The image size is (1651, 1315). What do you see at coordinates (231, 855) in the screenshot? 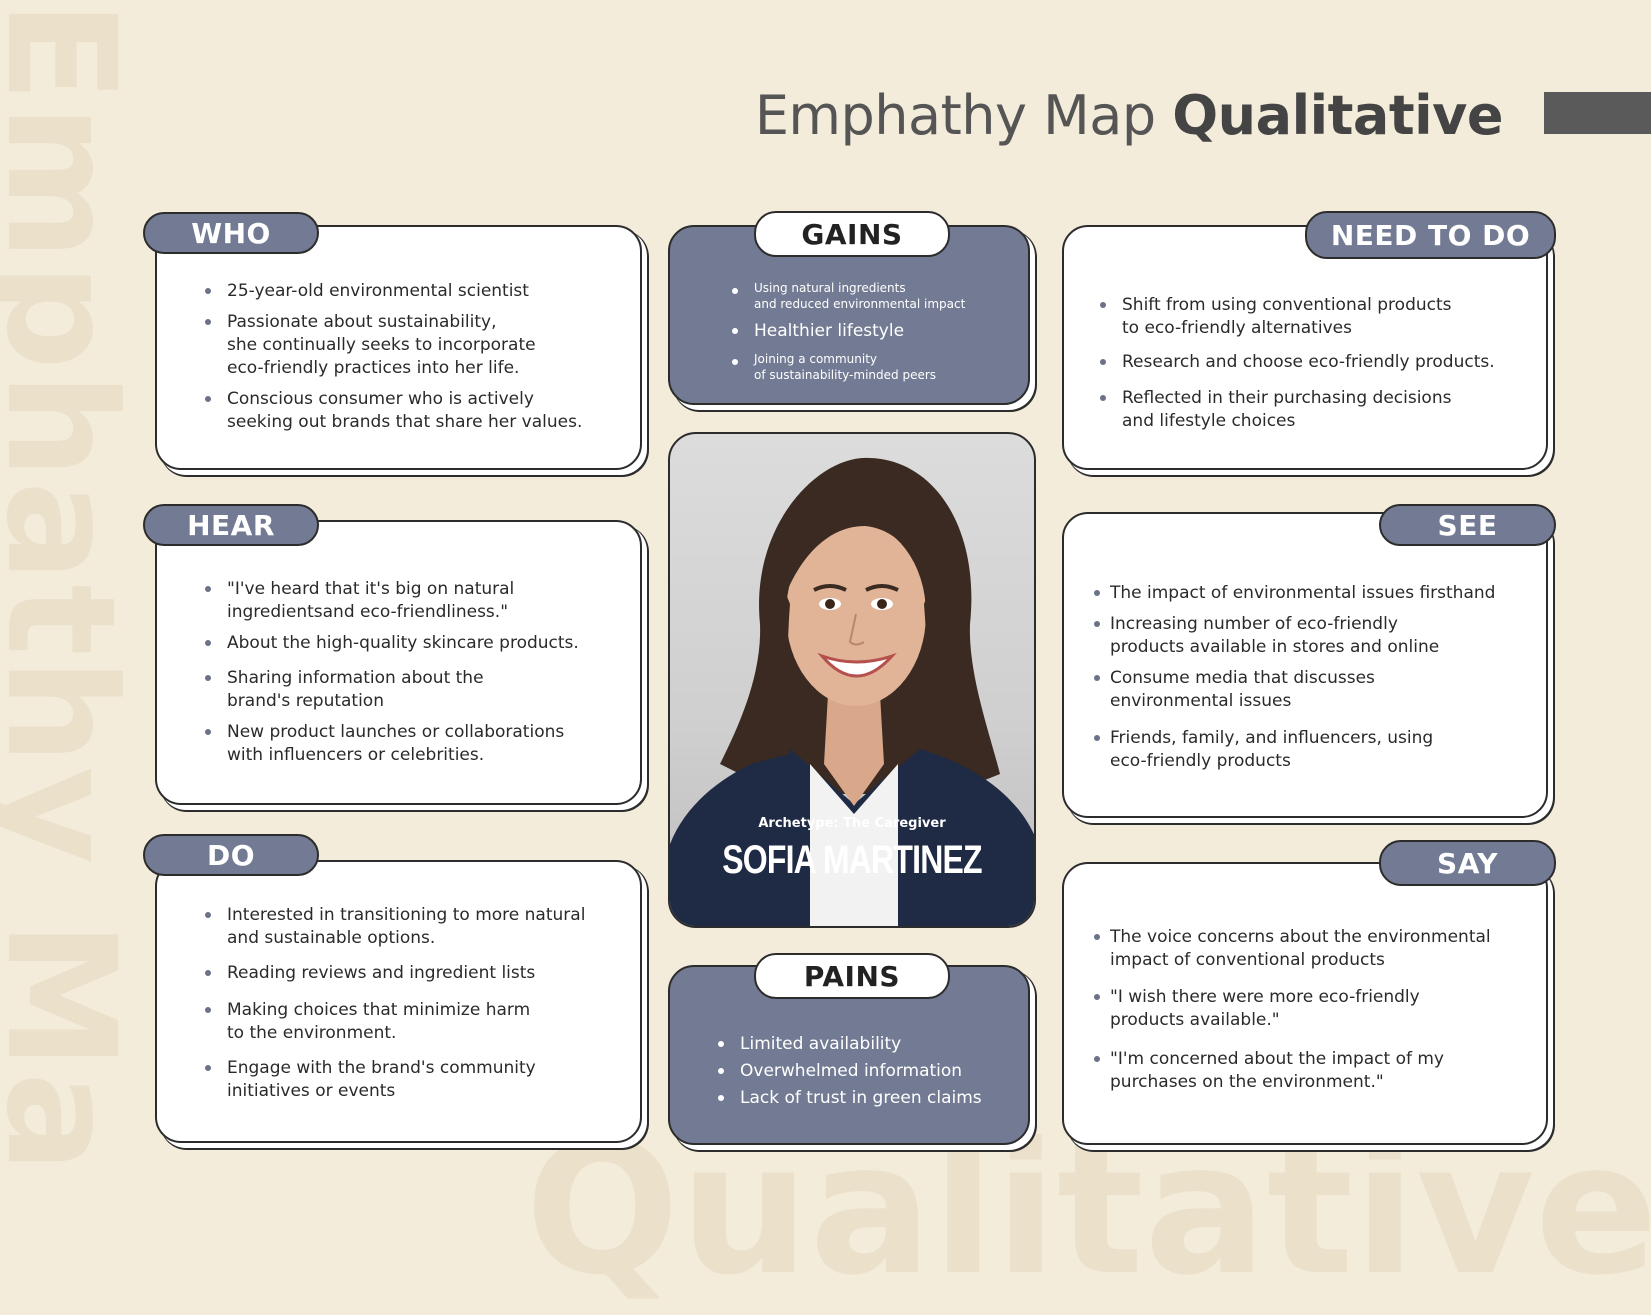
I see `do-label: DO` at bounding box center [231, 855].